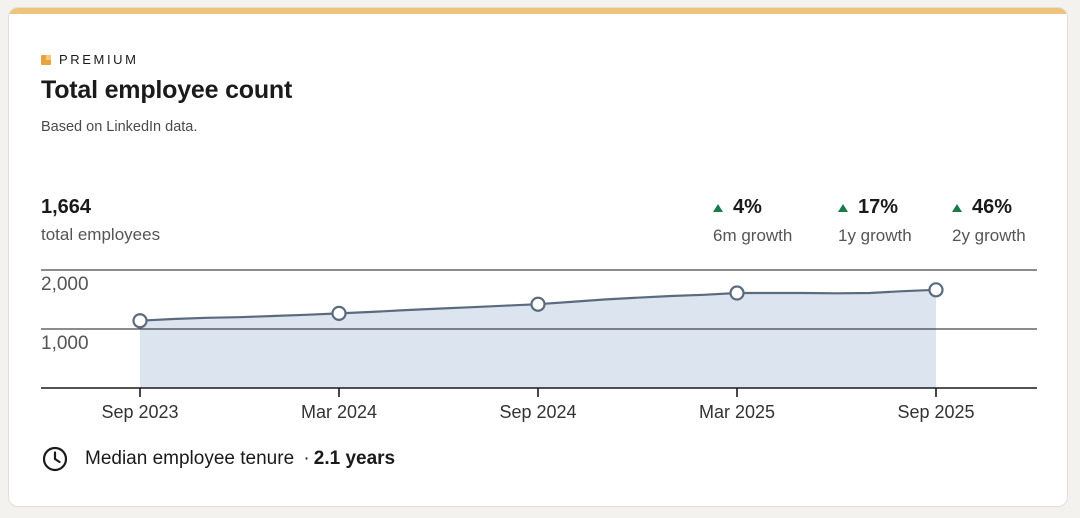 The height and width of the screenshot is (518, 1080). I want to click on median-tenure: Median employee tenure · 2.1 years, so click(218, 459).